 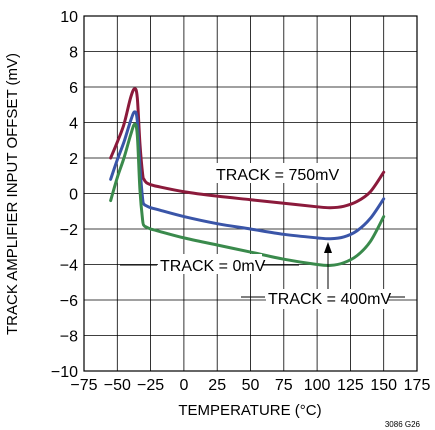 What do you see at coordinates (69, 301) in the screenshot?
I see `y-tick-label: −6` at bounding box center [69, 301].